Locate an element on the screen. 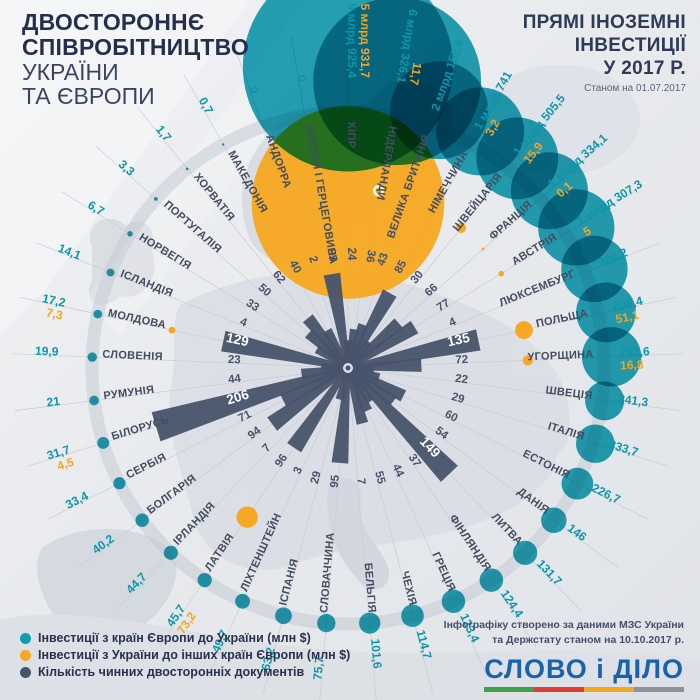 This screenshot has width=700, height=700. investment-in-value: 101,6 is located at coordinates (376, 653).